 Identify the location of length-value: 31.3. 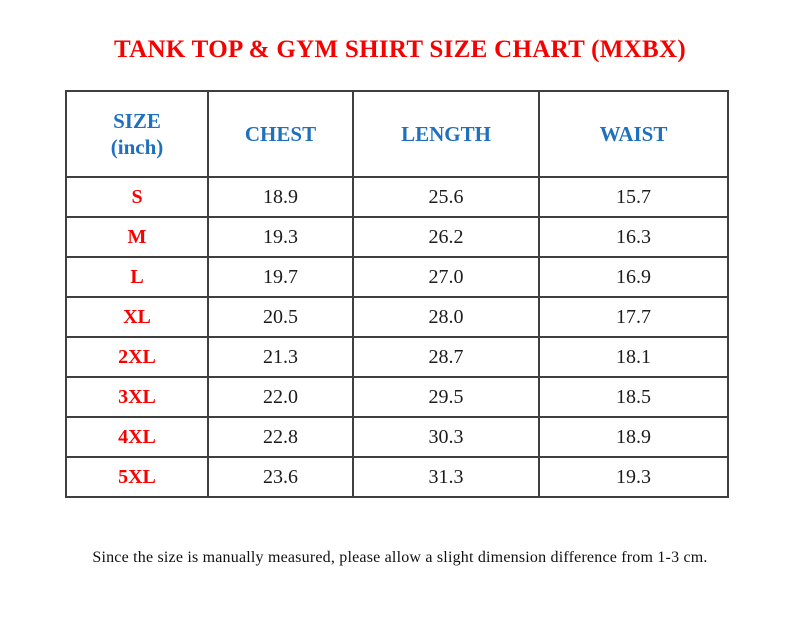
(446, 477).